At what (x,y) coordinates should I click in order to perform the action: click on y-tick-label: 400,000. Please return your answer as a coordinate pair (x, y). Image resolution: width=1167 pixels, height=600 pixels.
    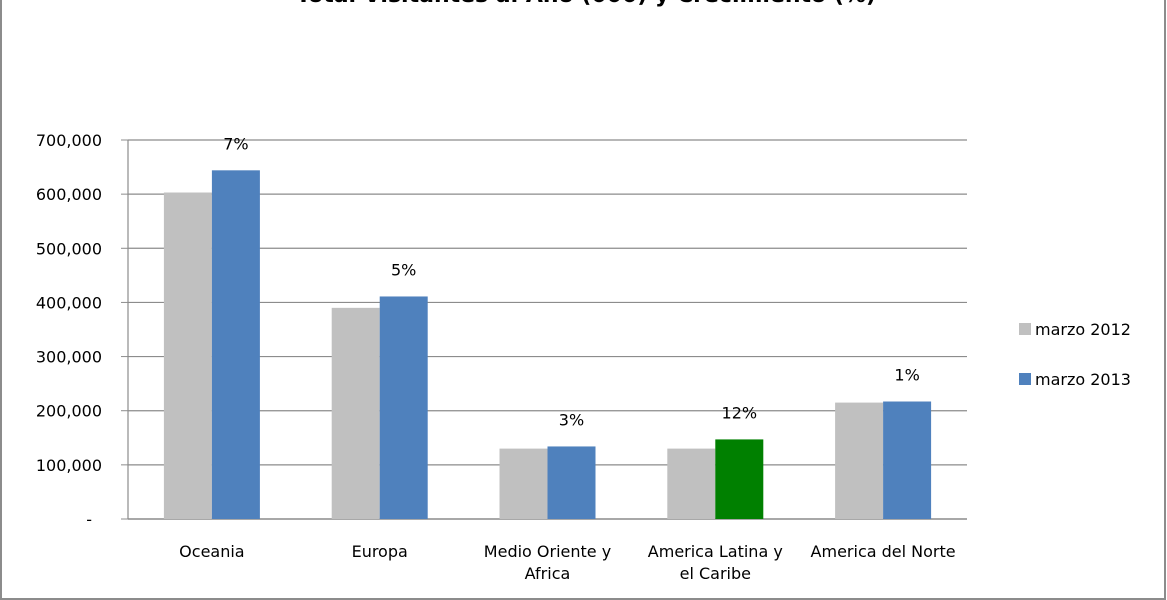
    Looking at the image, I should click on (69, 302).